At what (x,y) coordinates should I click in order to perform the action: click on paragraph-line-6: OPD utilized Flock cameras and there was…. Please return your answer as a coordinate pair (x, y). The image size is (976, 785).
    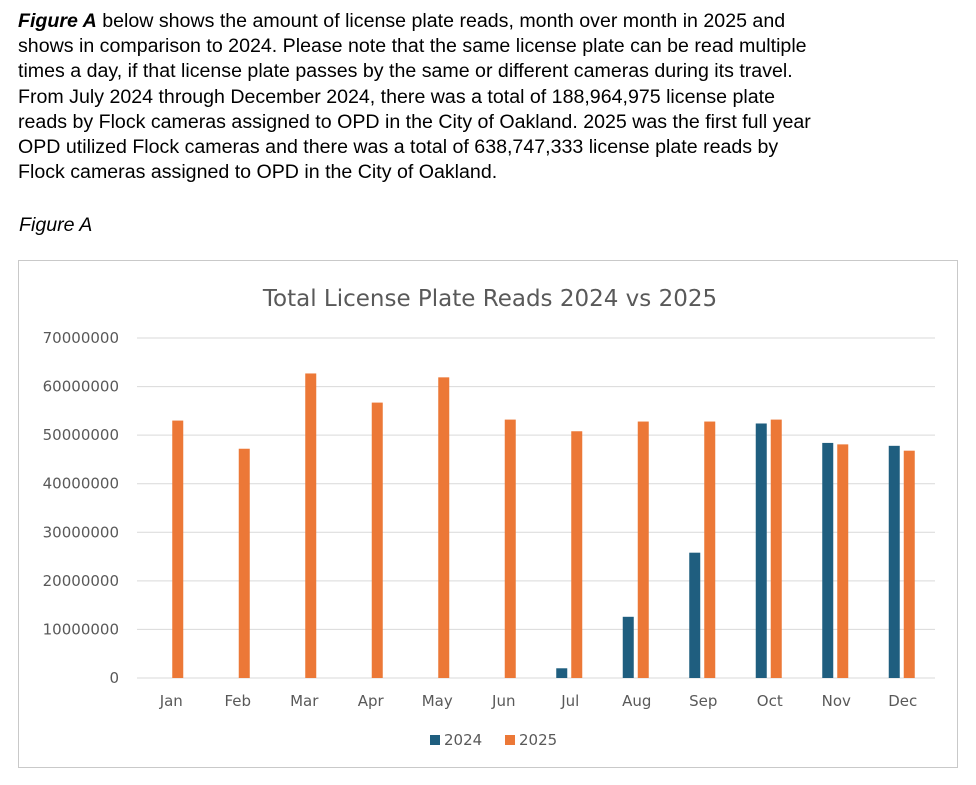
    Looking at the image, I should click on (398, 147).